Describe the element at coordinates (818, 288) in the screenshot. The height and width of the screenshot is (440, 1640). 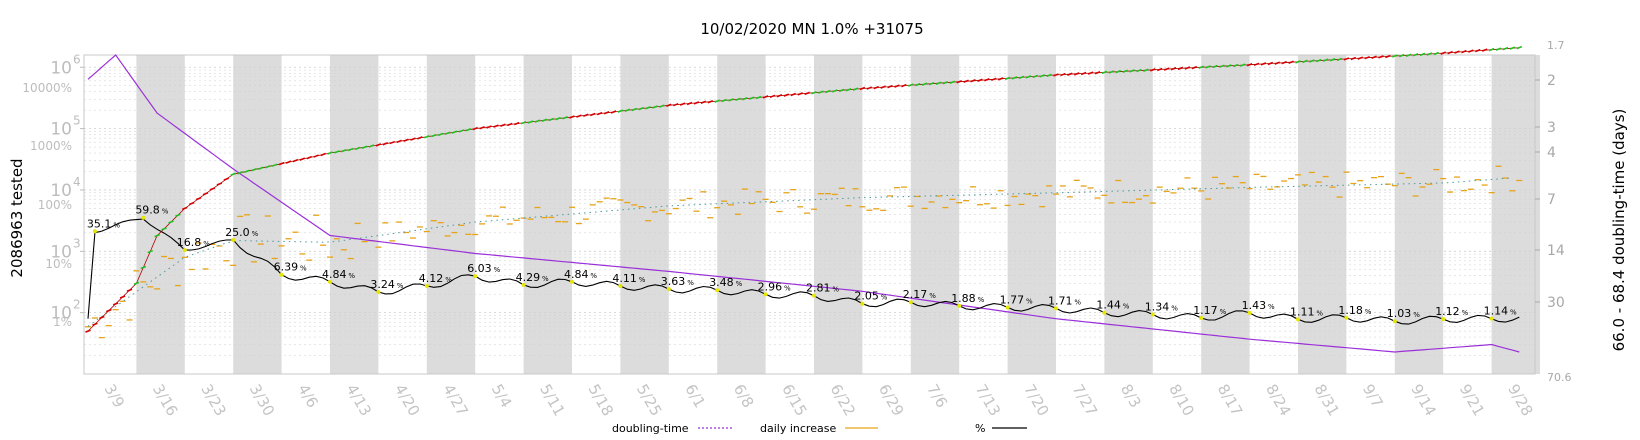
I see `percent-annotation-label: 2.81` at that location.